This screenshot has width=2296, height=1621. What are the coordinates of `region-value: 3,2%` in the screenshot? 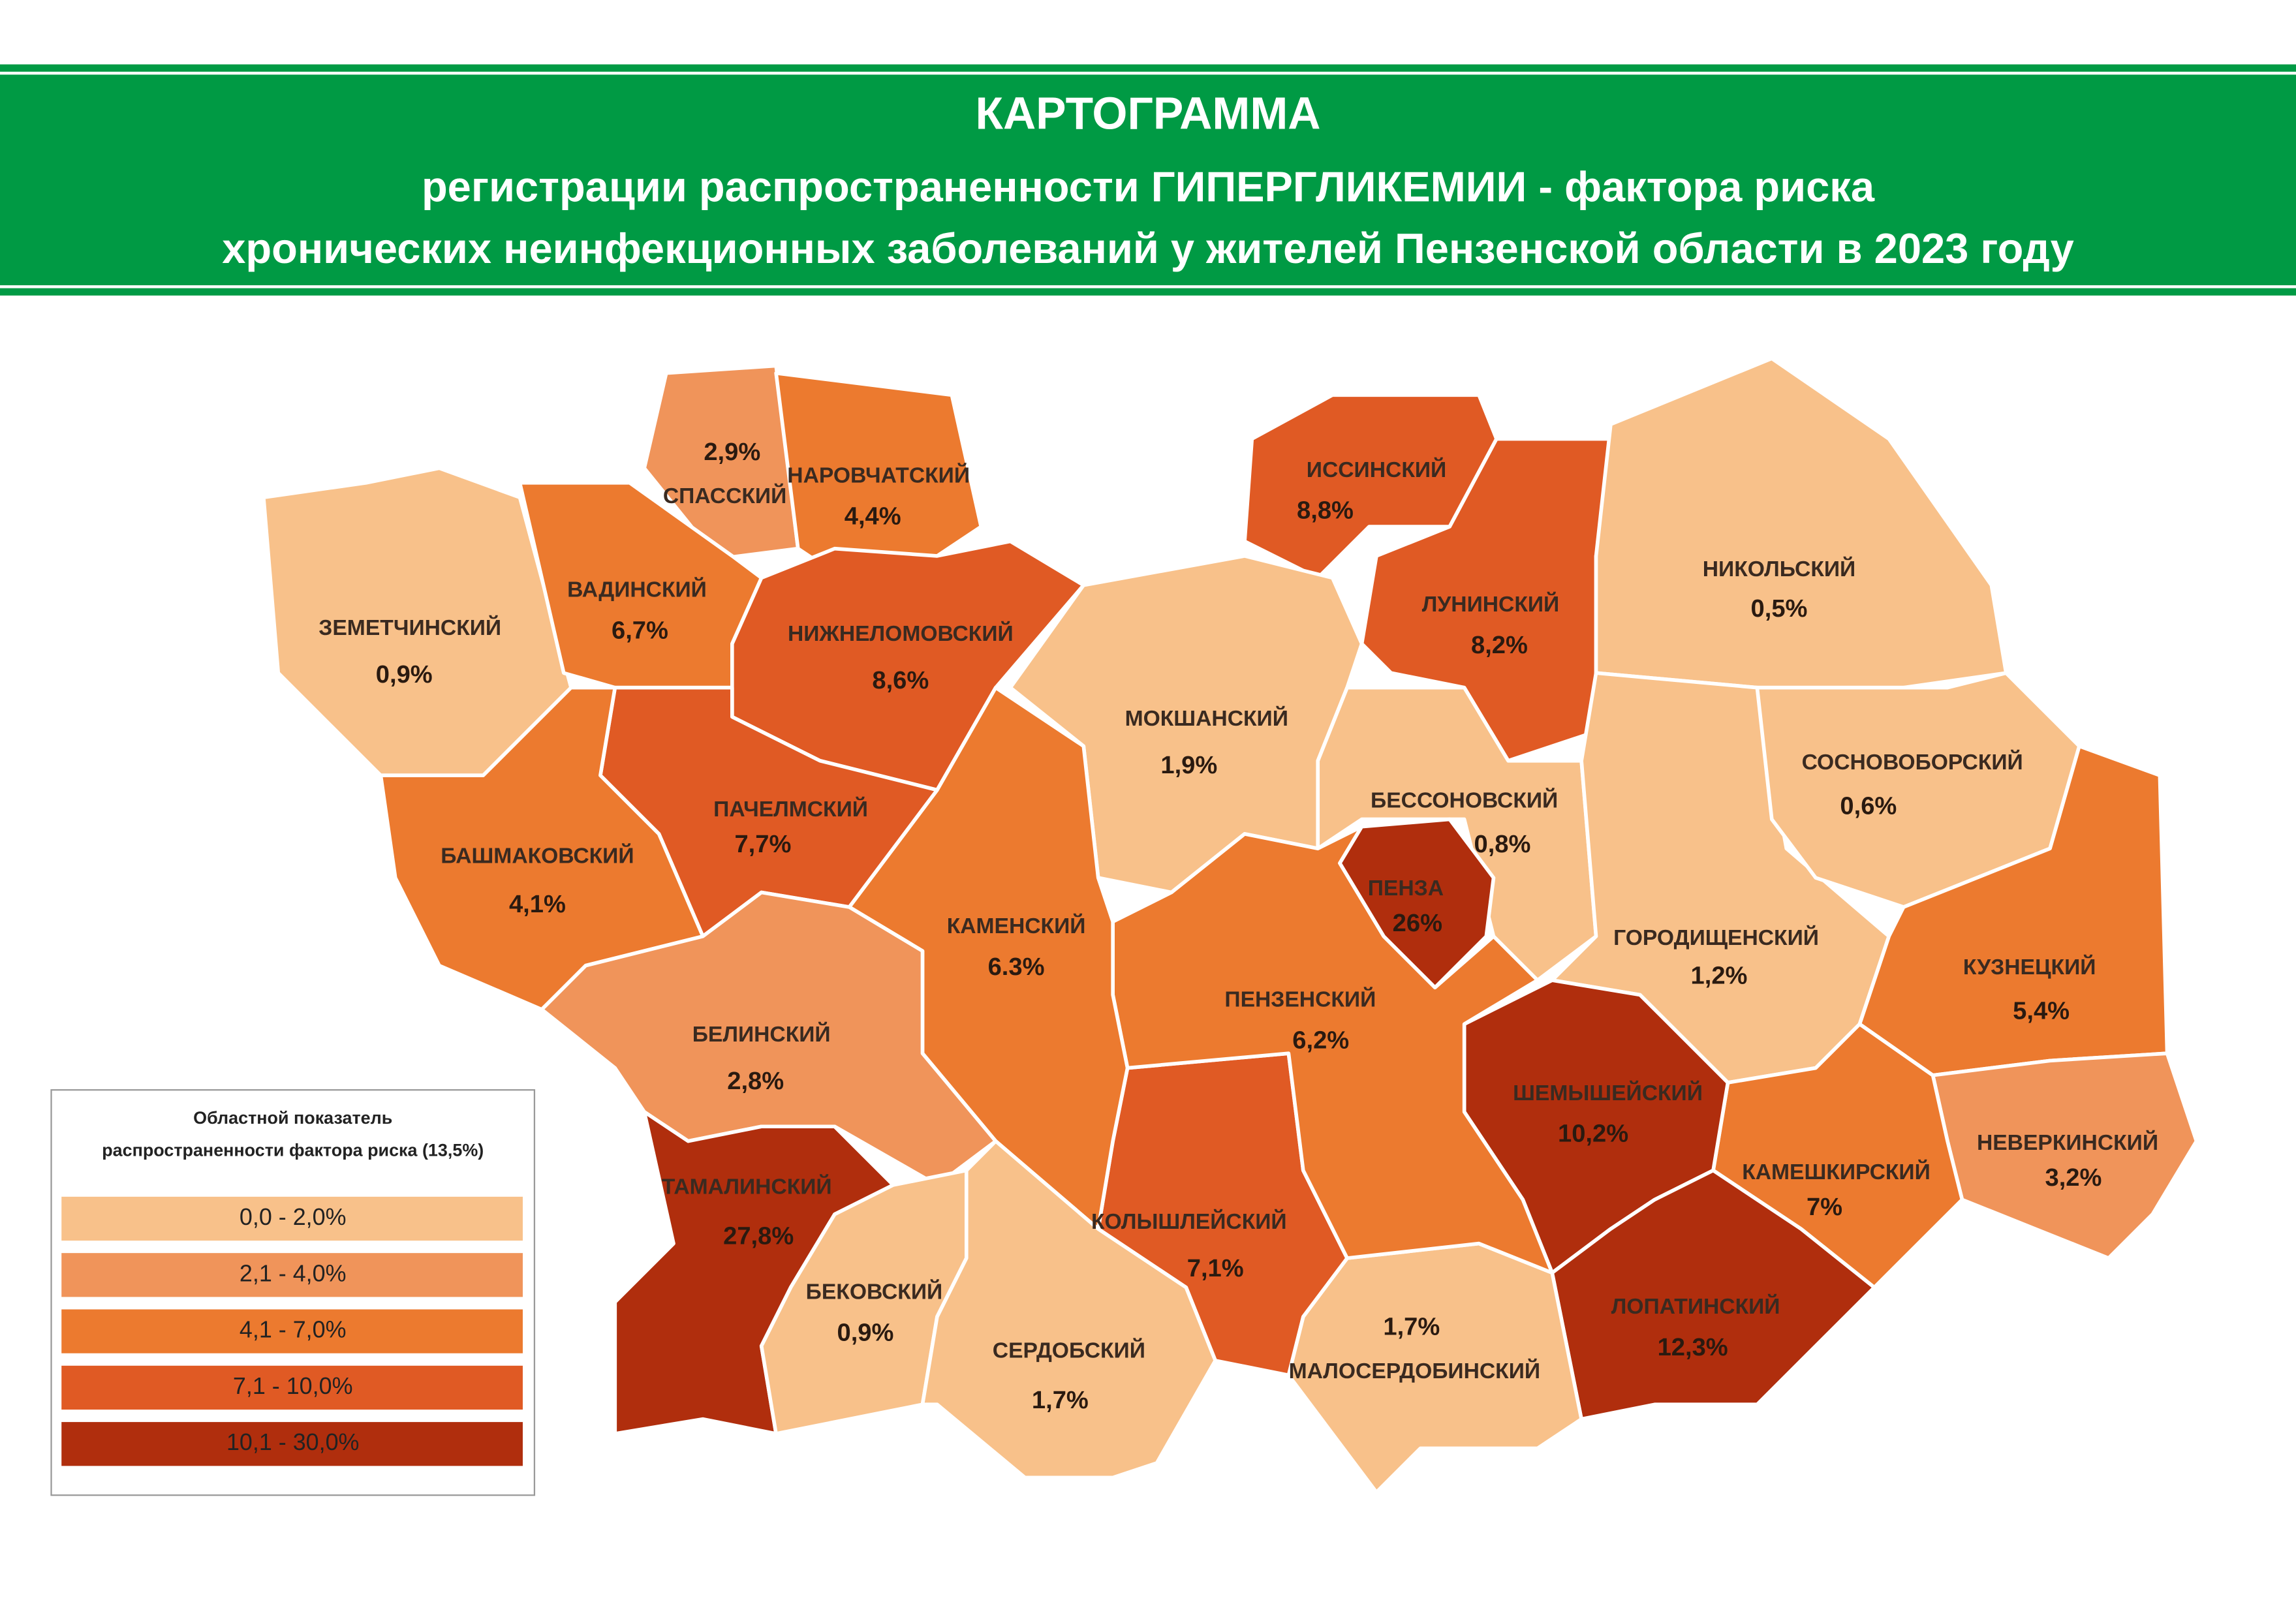 It's located at (2073, 1178).